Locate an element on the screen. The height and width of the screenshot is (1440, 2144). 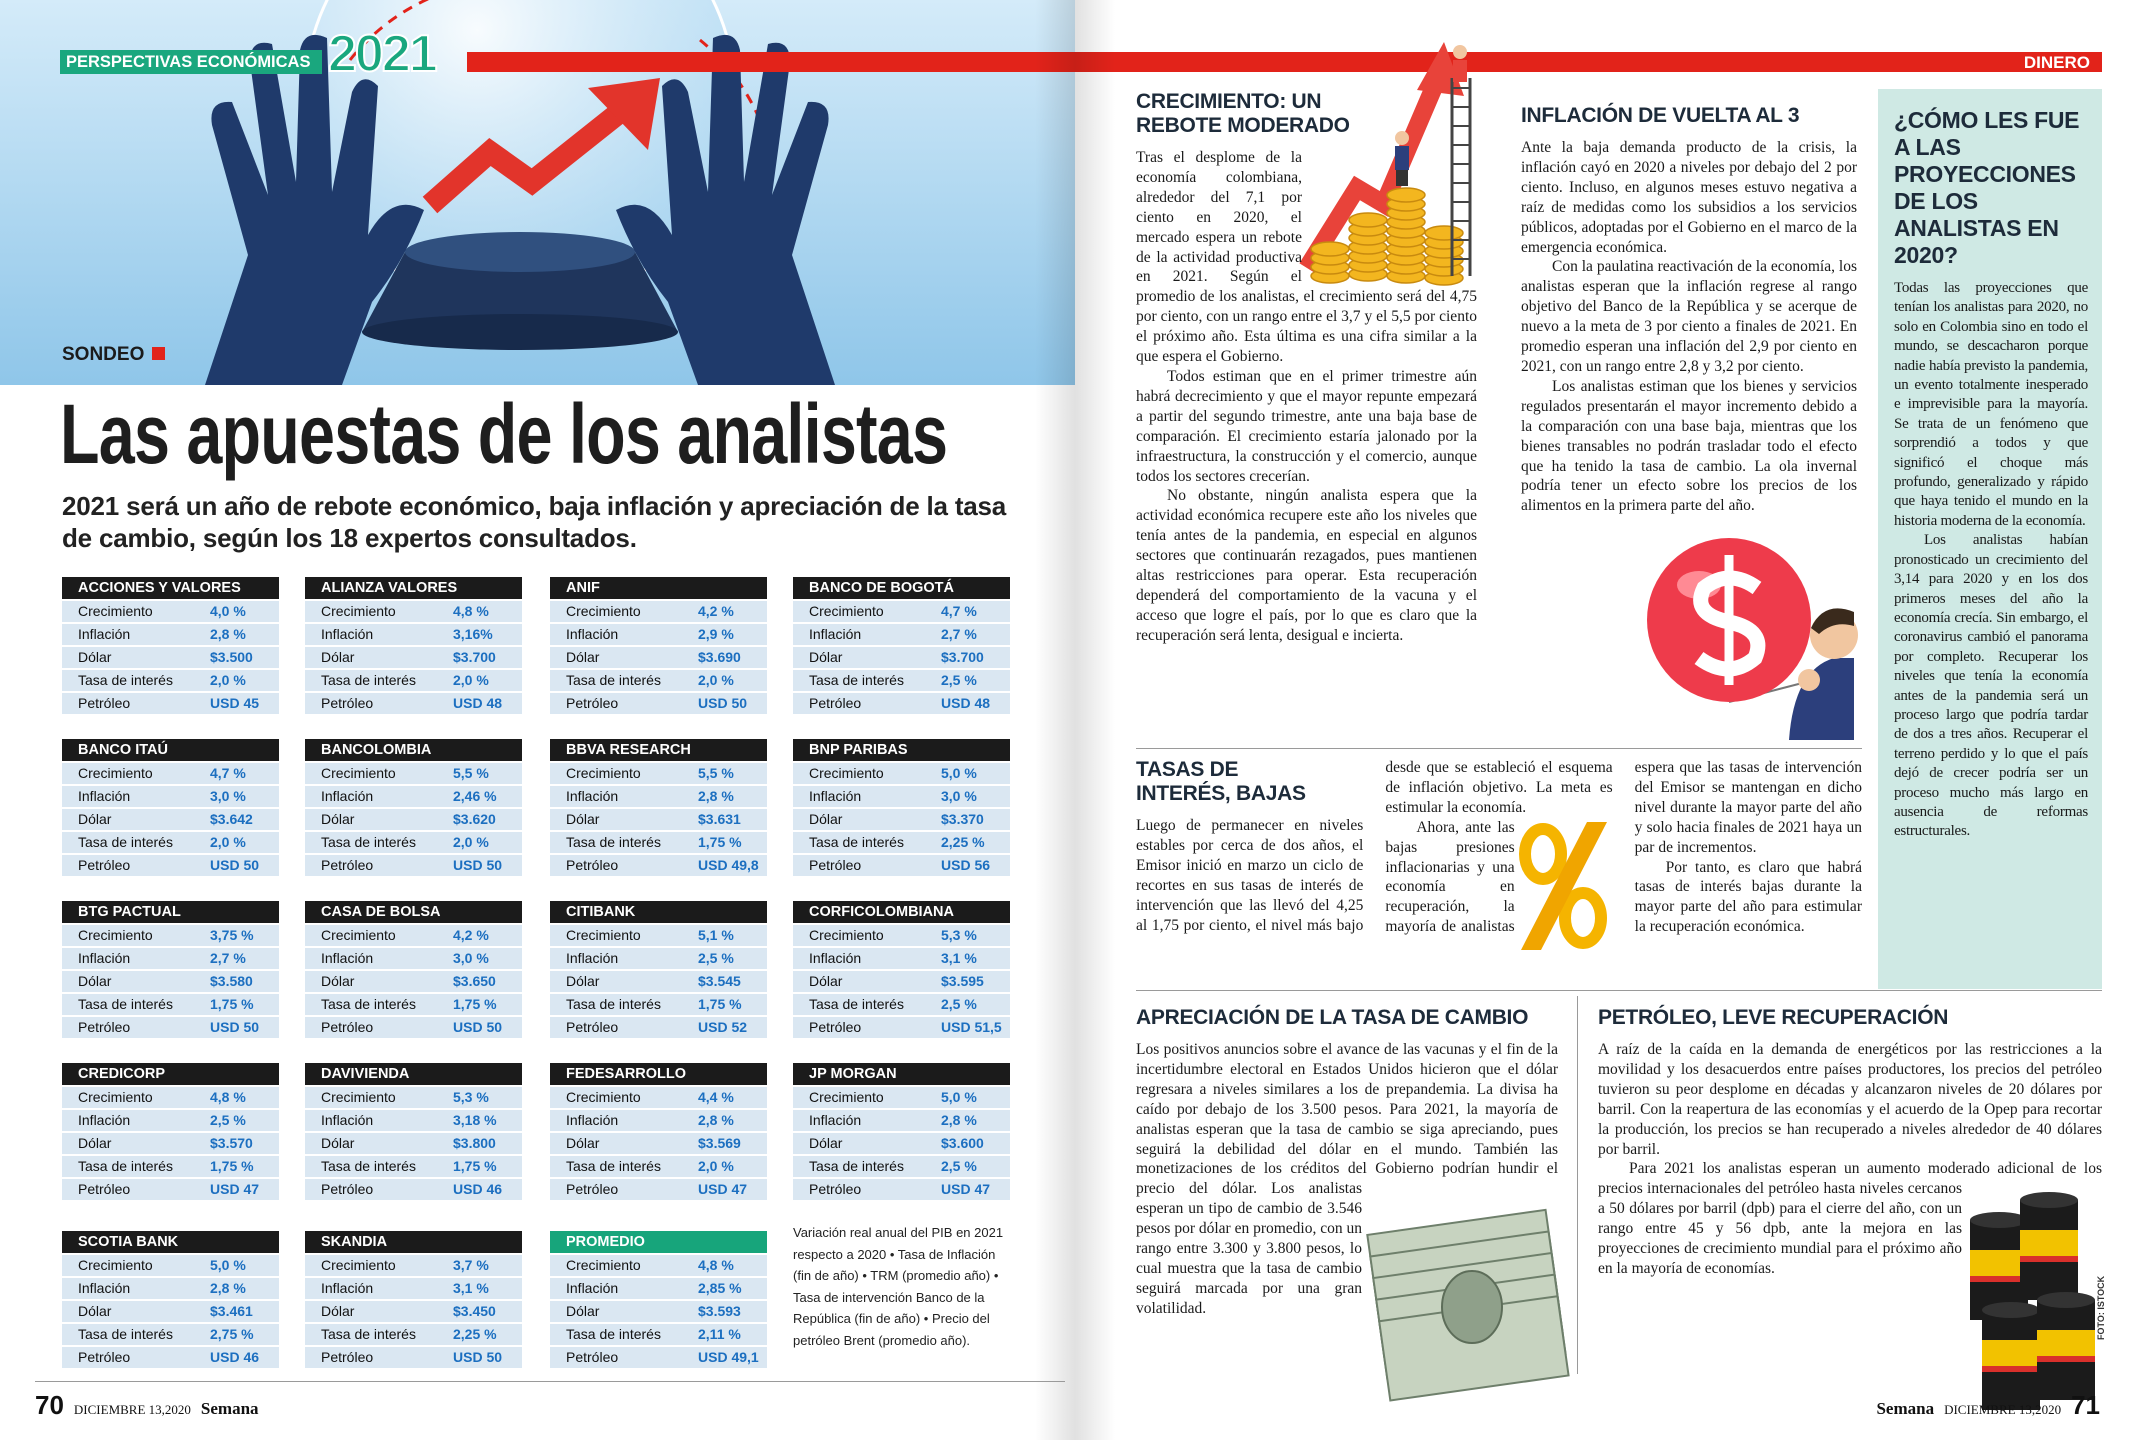
table-row: Crecimiento 3,7 % is located at coordinates (413, 1265).